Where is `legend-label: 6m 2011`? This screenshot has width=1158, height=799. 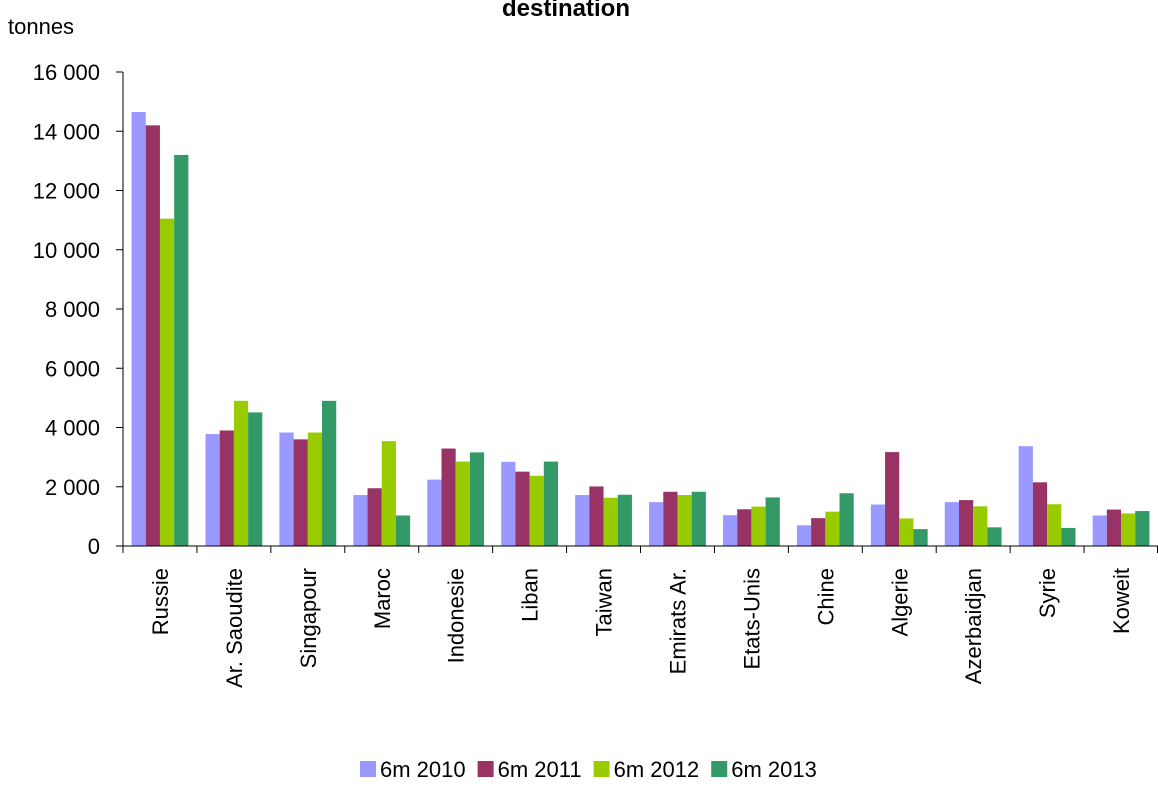
legend-label: 6m 2011 is located at coordinates (540, 769).